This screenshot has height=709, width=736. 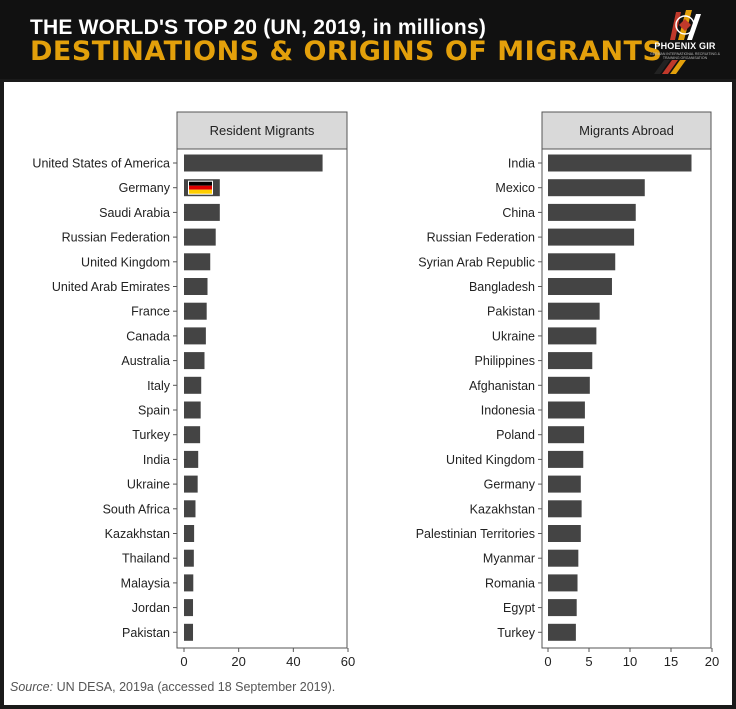 I want to click on abroad-category-label: Mexico, so click(x=515, y=188).